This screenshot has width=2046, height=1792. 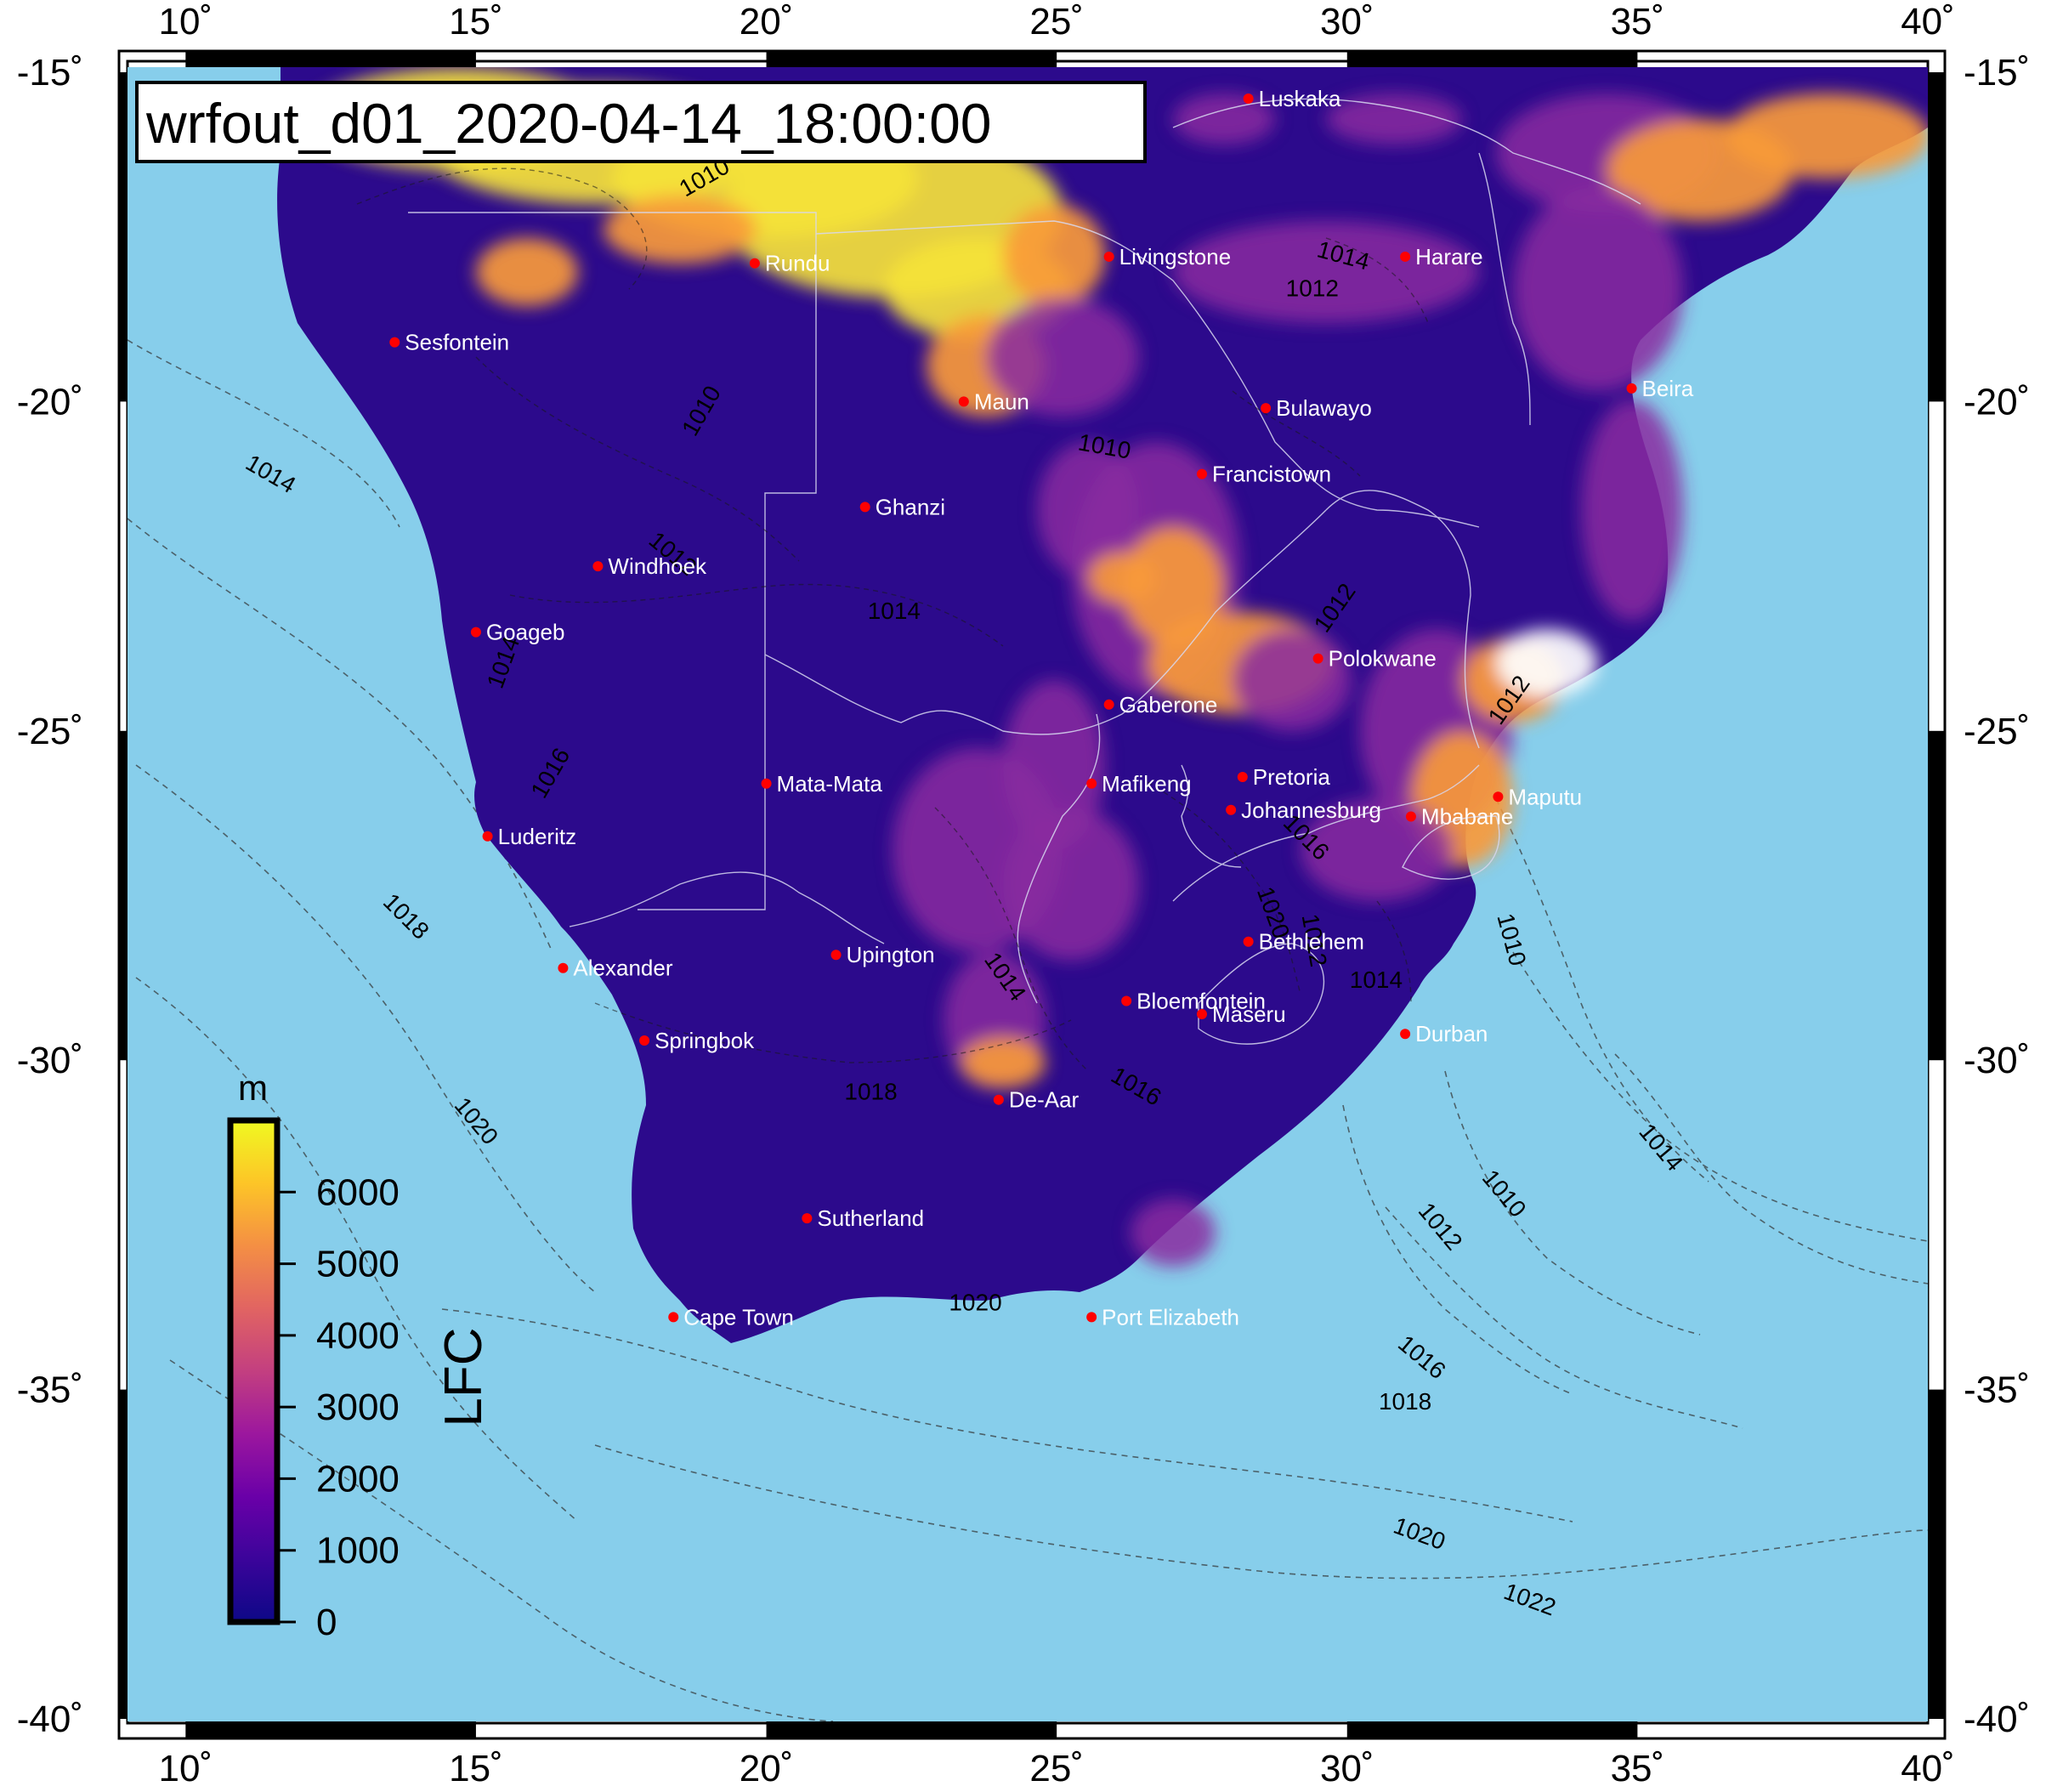 What do you see at coordinates (1452, 1034) in the screenshot?
I see `city-label: Durban` at bounding box center [1452, 1034].